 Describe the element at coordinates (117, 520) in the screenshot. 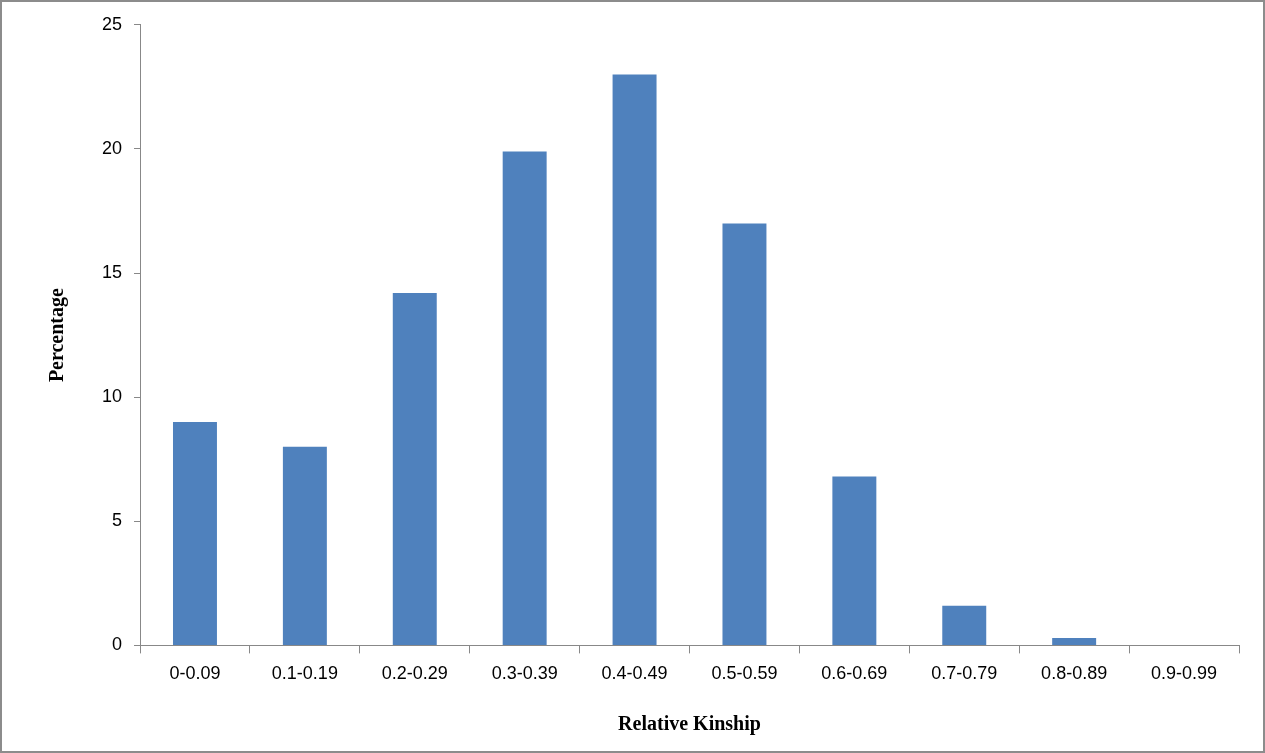

I see `y-tick-label: 5` at that location.